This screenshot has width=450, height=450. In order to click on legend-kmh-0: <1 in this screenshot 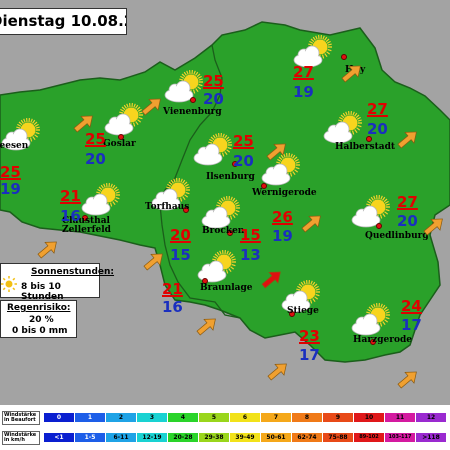, I will do `click(59, 437)`.